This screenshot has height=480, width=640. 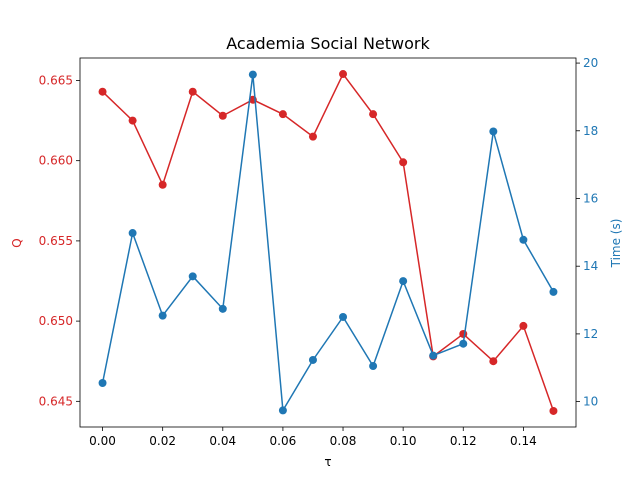 What do you see at coordinates (56, 241) in the screenshot?
I see `y-left-tick-label: 0.655` at bounding box center [56, 241].